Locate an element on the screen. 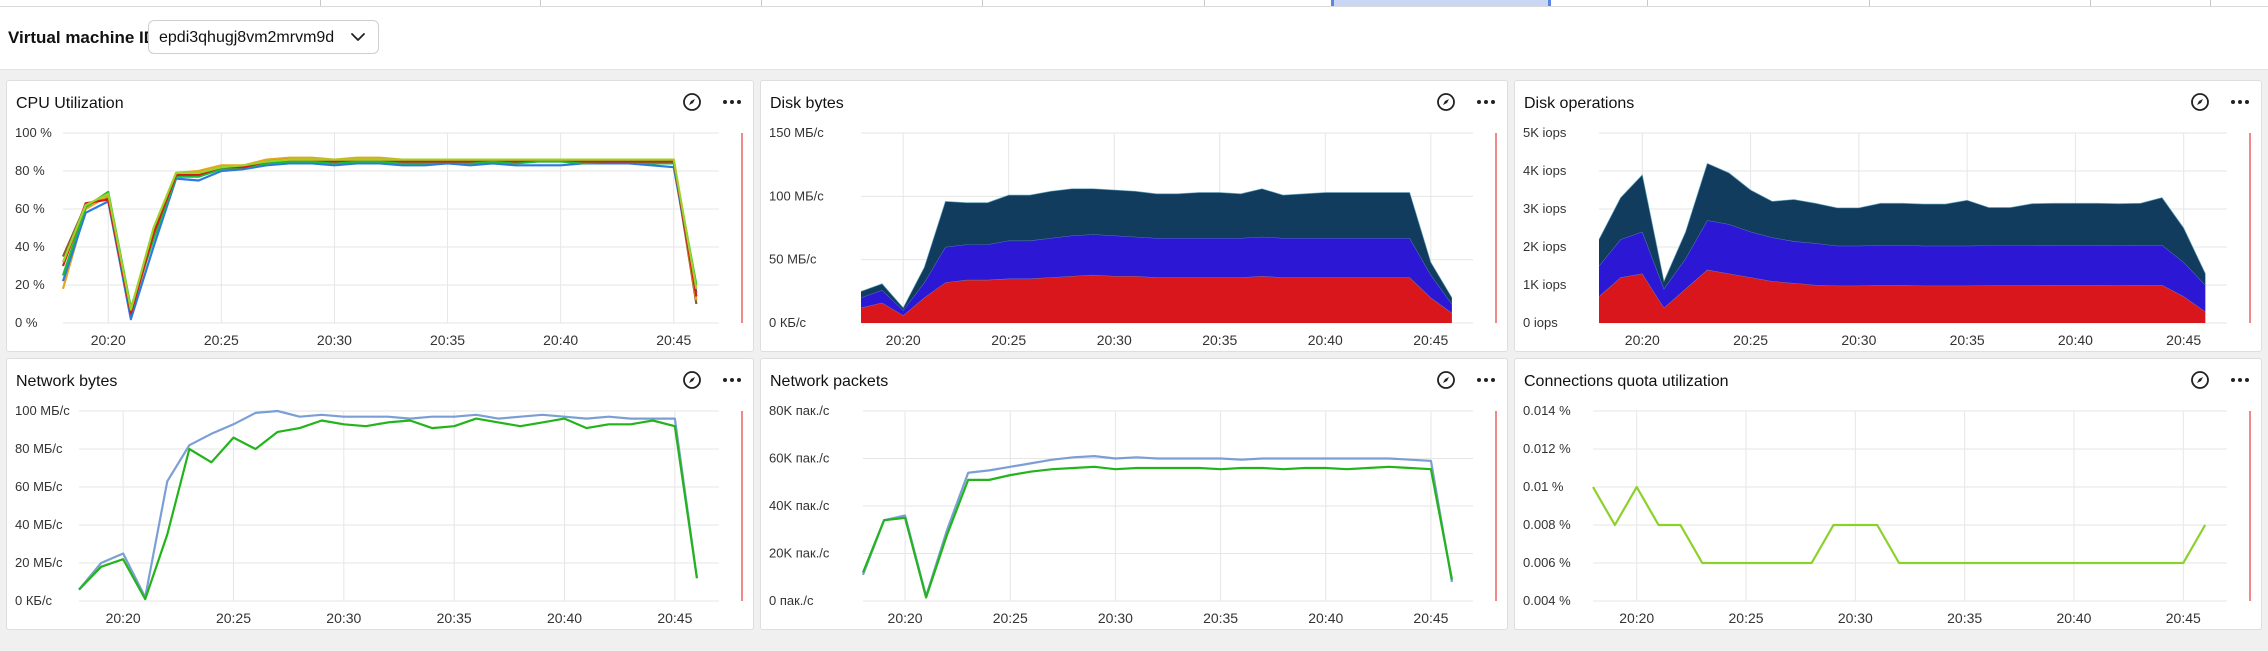 Image resolution: width=2268 pixels, height=651 pixels. y-tick-label: 3K iops is located at coordinates (1545, 208).